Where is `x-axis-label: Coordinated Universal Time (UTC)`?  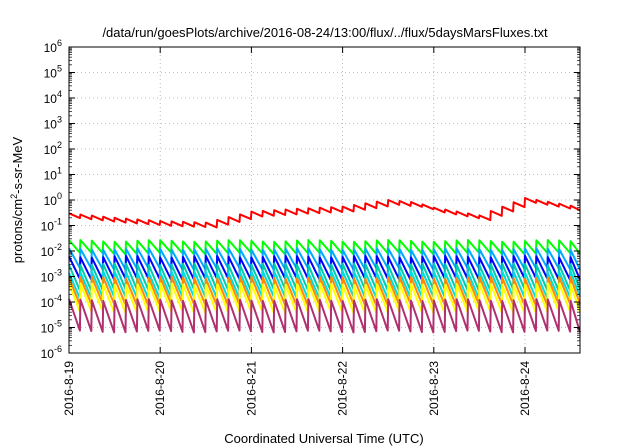
x-axis-label: Coordinated Universal Time (UTC) is located at coordinates (323, 438).